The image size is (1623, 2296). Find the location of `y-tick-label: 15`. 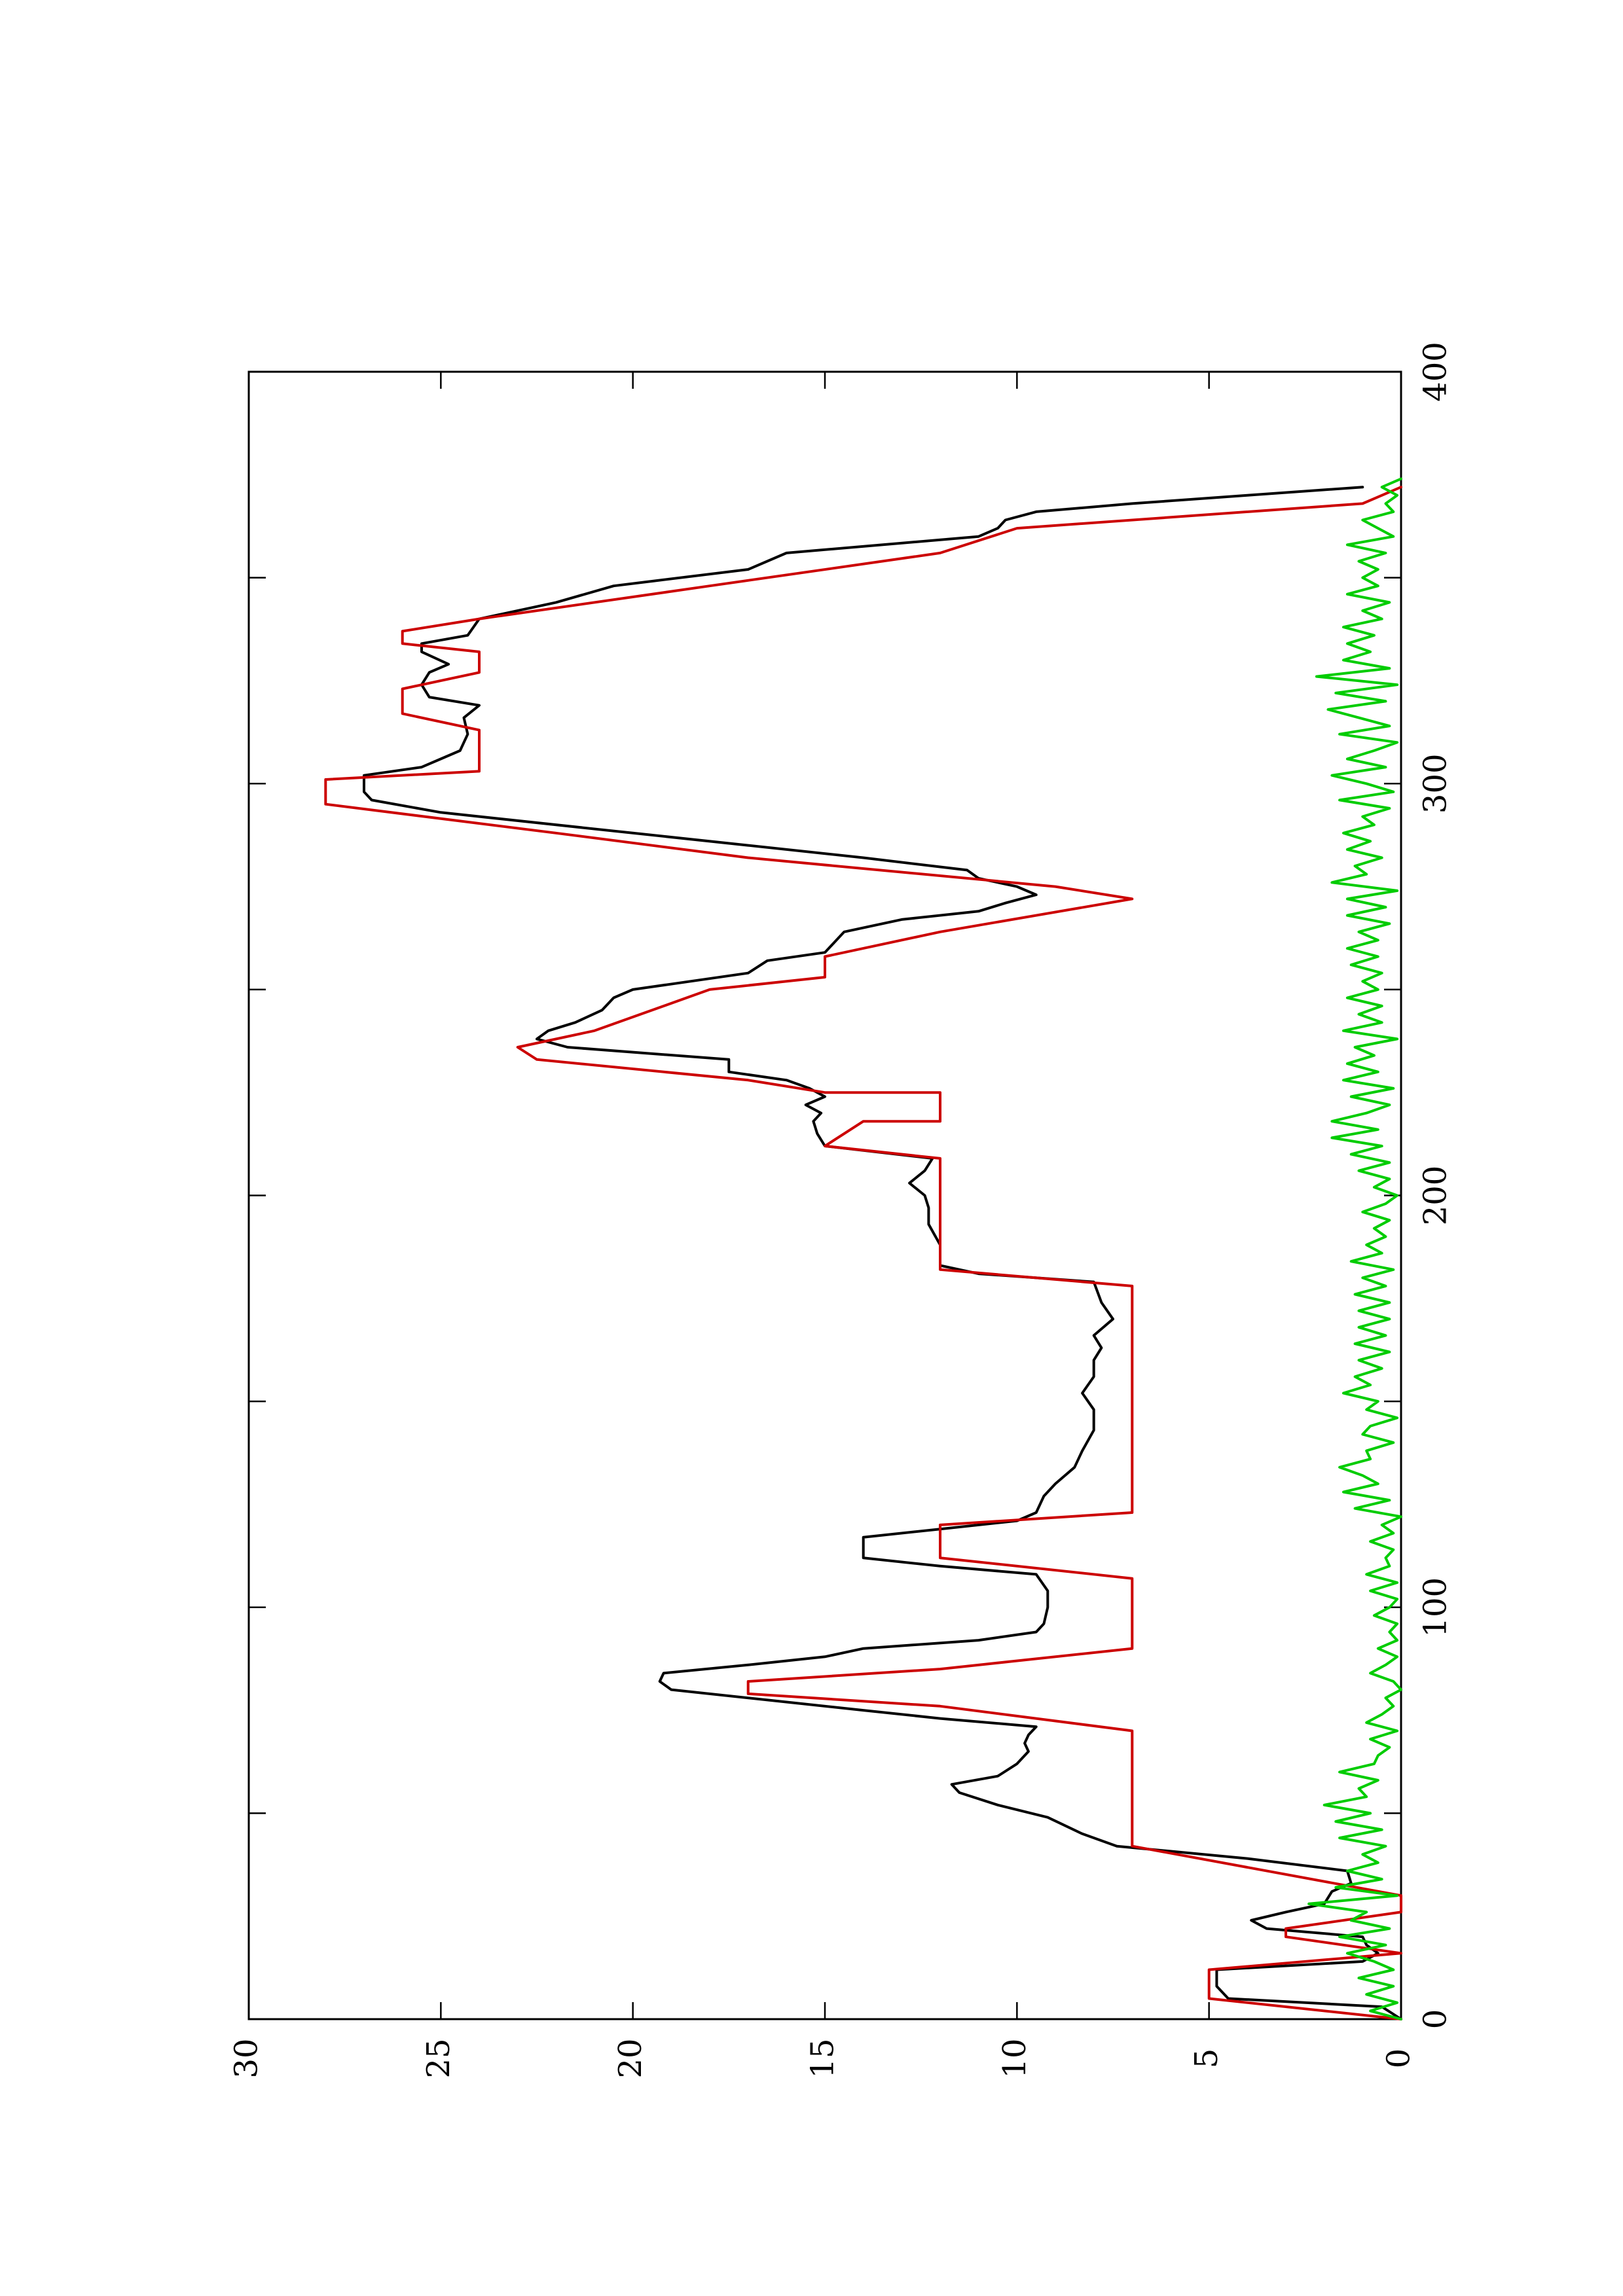

y-tick-label: 15 is located at coordinates (823, 2058).